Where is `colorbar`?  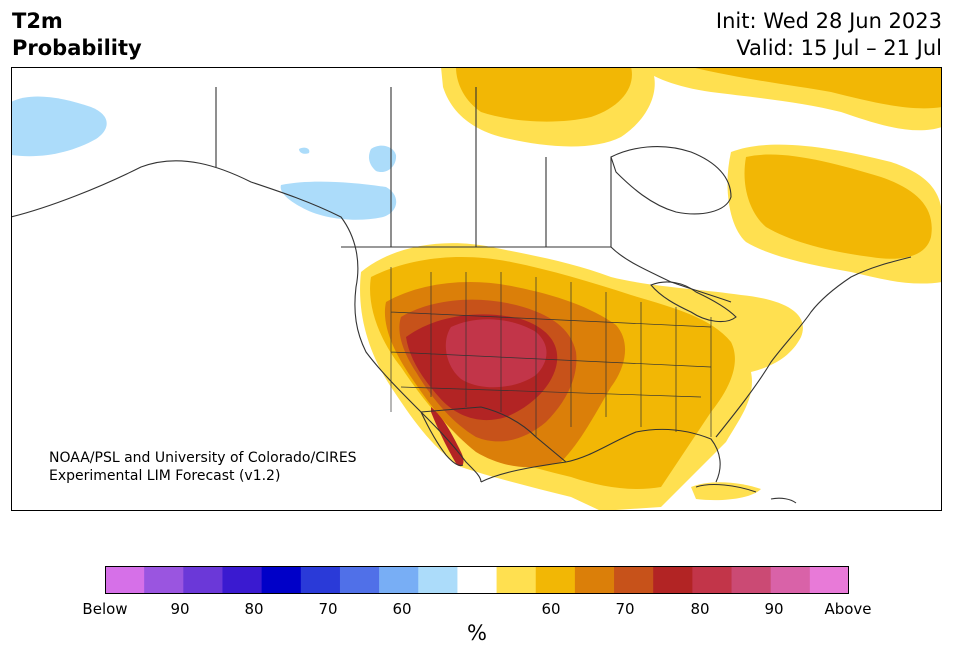 colorbar is located at coordinates (477, 580).